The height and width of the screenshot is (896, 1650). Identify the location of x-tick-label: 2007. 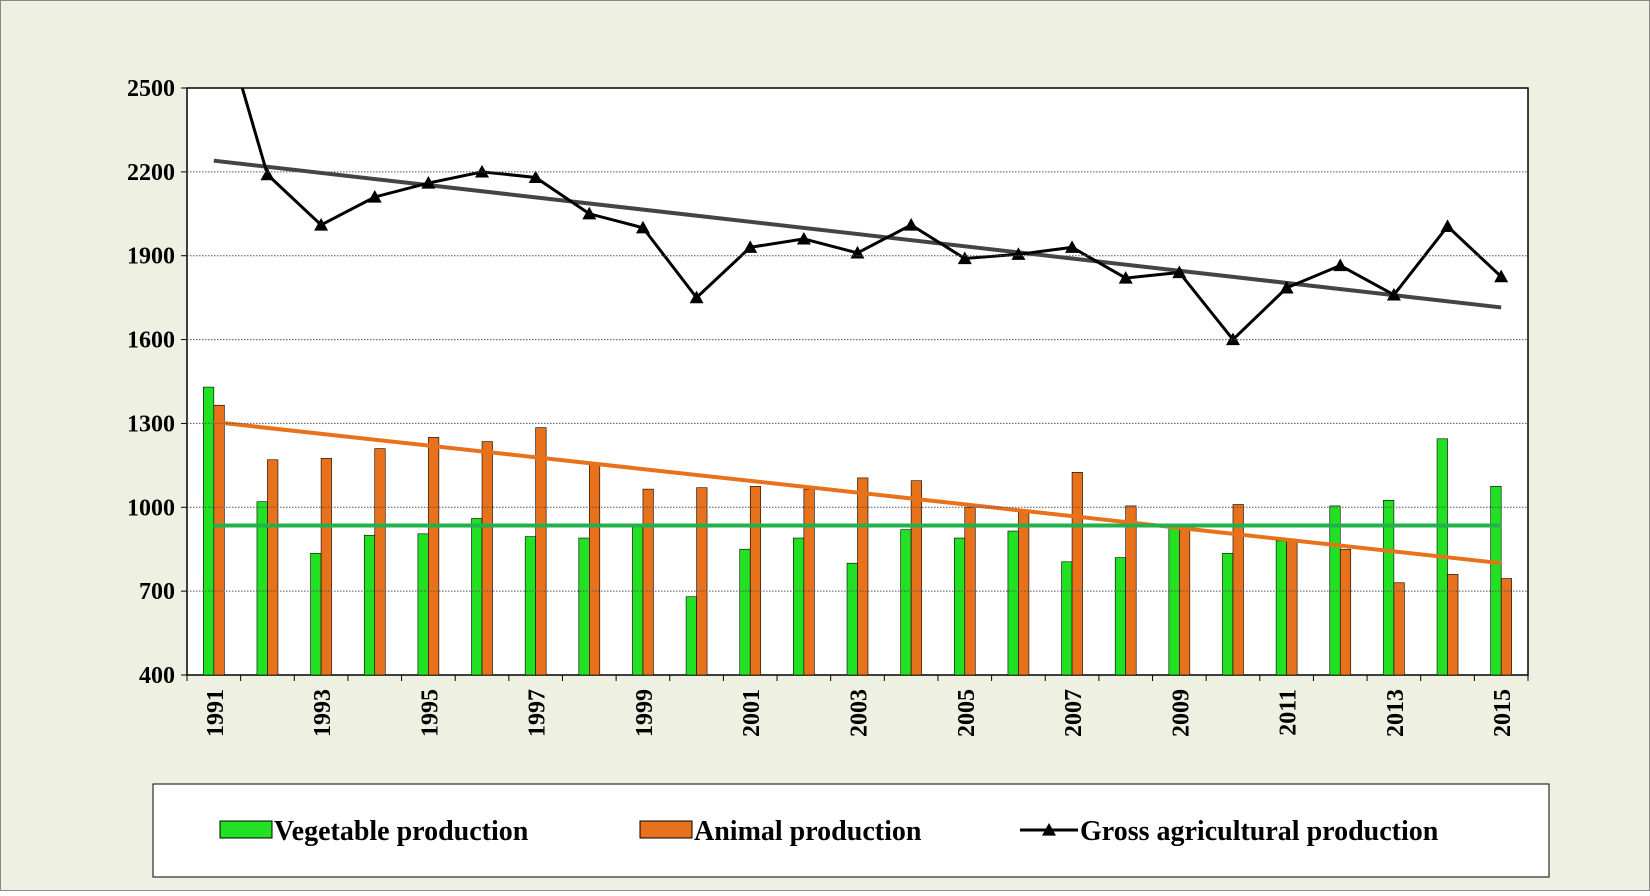
(1074, 713).